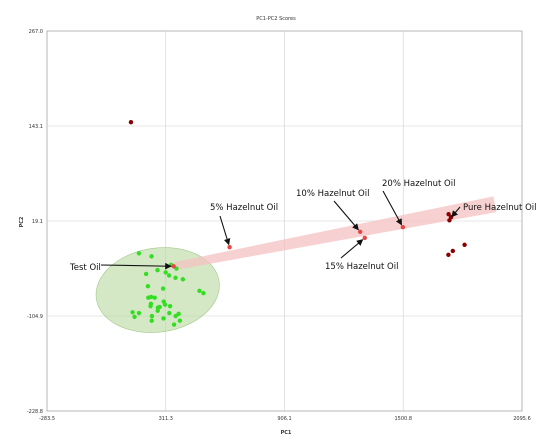 The height and width of the screenshot is (448, 550). What do you see at coordinates (284, 419) in the screenshot?
I see `x-tick-label: 906.1` at bounding box center [284, 419].